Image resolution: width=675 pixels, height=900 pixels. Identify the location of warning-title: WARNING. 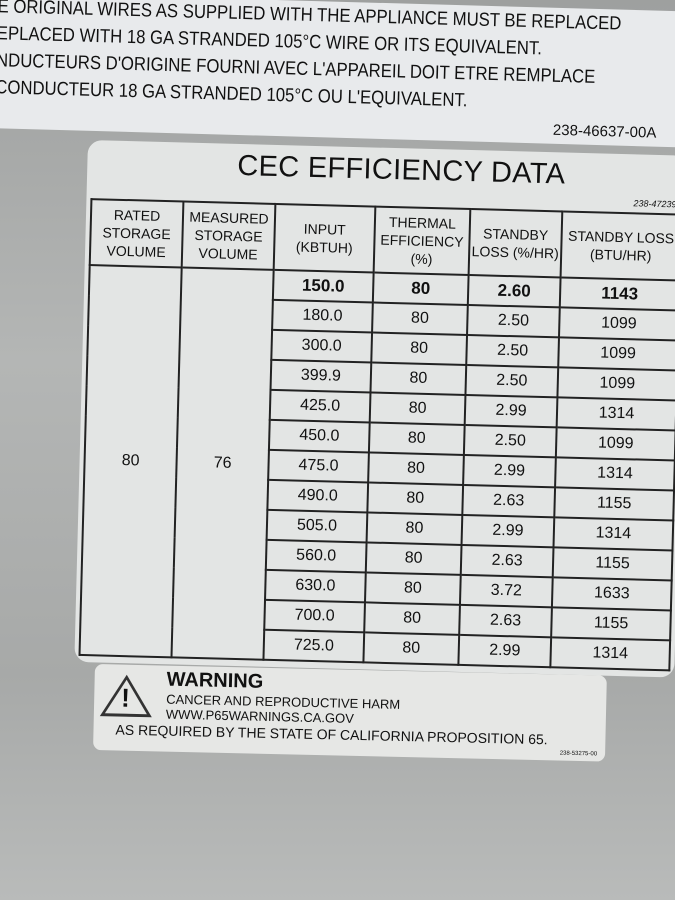
(215, 680).